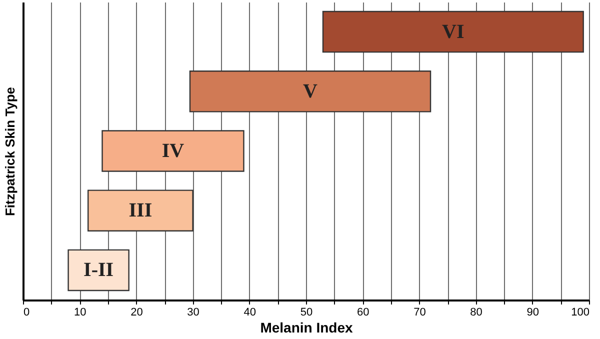 This screenshot has height=339, width=600. Describe the element at coordinates (580, 312) in the screenshot. I see `x-tick-label: 100` at that location.